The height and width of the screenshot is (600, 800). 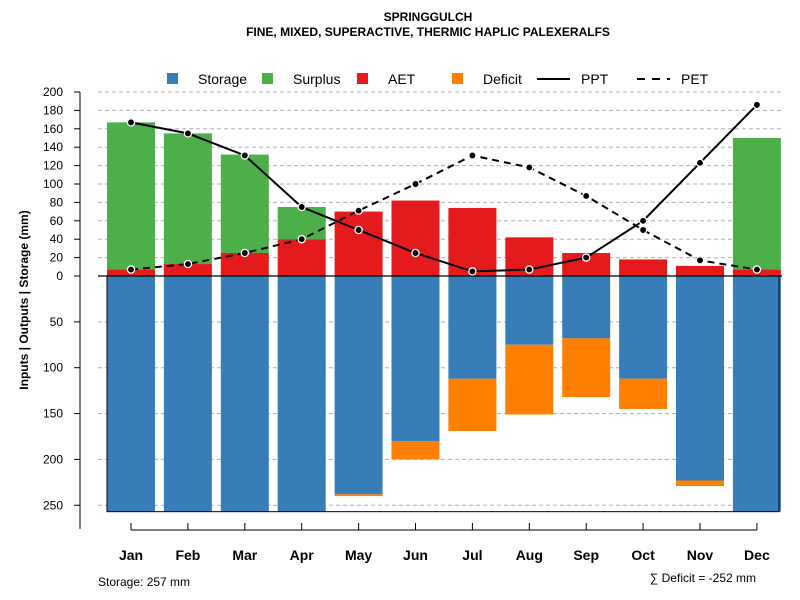 I want to click on legend-swatch-deficit, so click(x=457, y=78).